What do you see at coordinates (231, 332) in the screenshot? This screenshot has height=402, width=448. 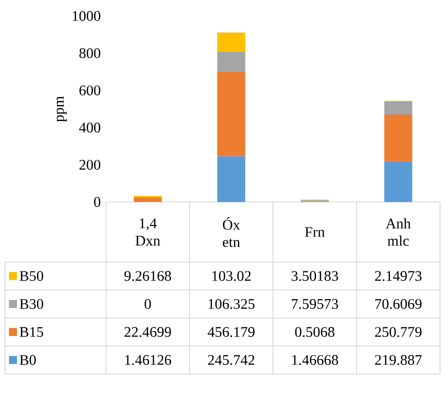 I see `data-label: 456.179` at bounding box center [231, 332].